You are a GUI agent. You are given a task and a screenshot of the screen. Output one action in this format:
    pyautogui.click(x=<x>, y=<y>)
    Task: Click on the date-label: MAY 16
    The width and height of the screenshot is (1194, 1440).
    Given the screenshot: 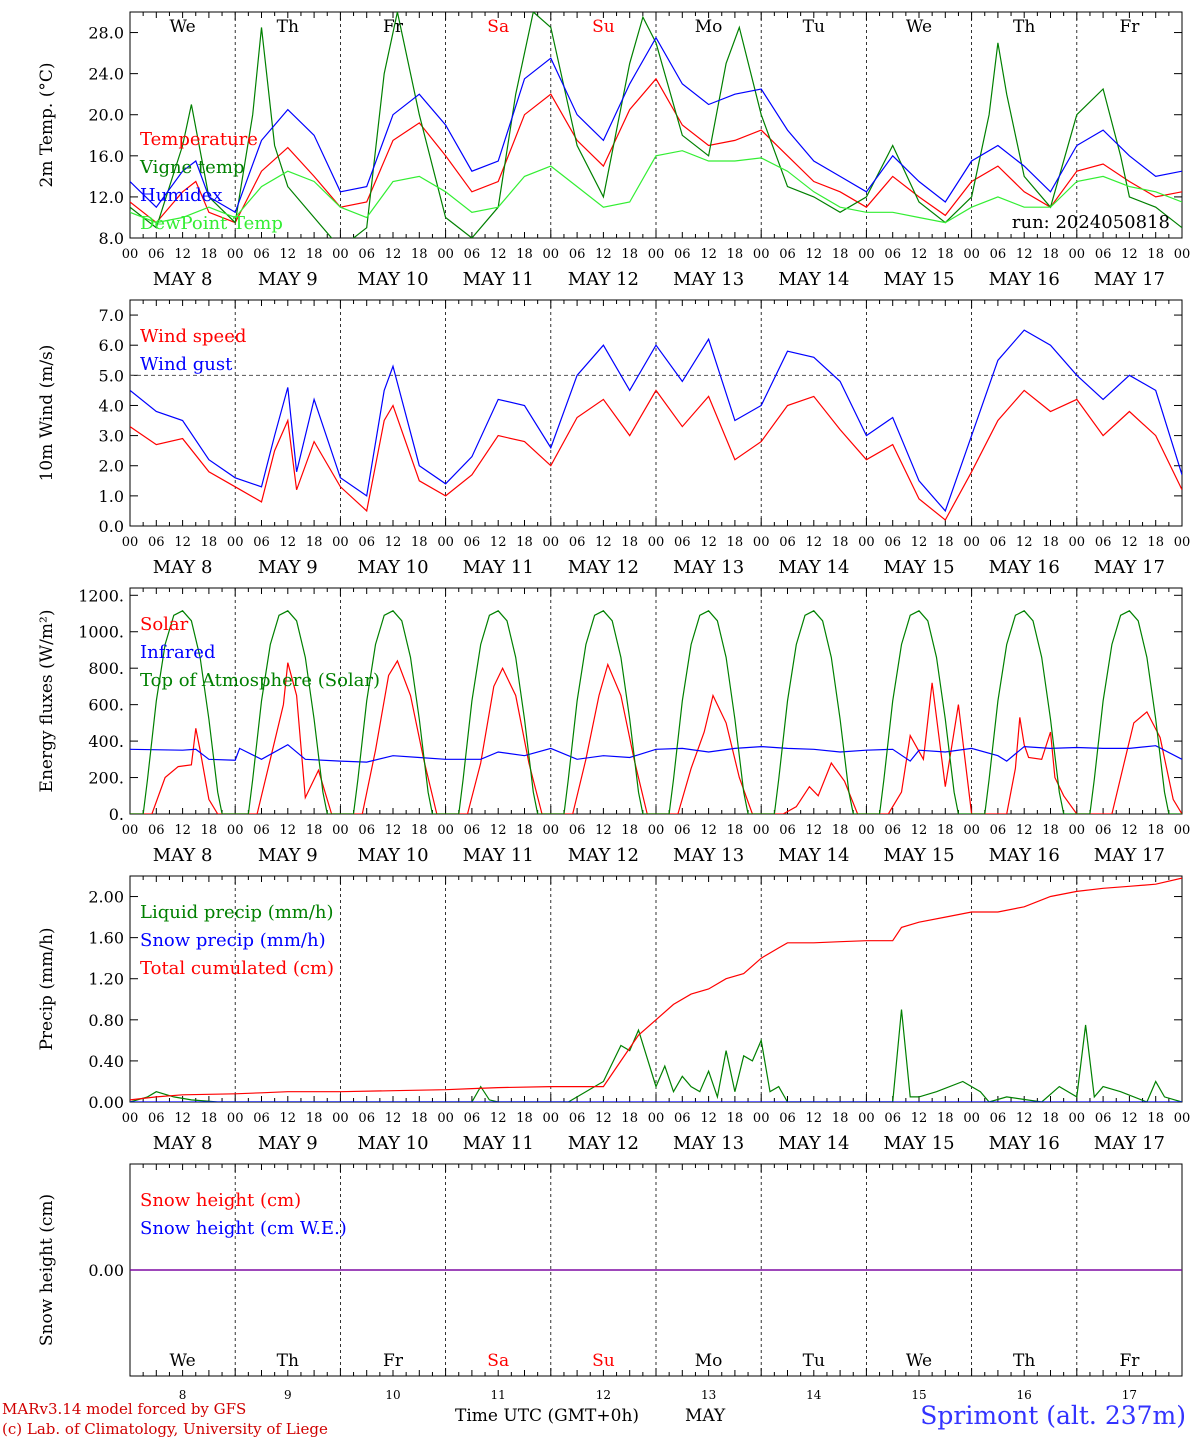 What is the action you would take?
    pyautogui.click(x=1024, y=567)
    